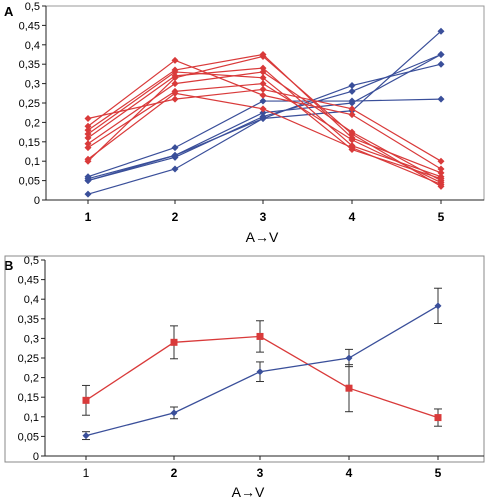 This screenshot has width=486, height=500. What do you see at coordinates (29, 182) in the screenshot?
I see `panel-a-y-tick-label: 0,05` at bounding box center [29, 182].